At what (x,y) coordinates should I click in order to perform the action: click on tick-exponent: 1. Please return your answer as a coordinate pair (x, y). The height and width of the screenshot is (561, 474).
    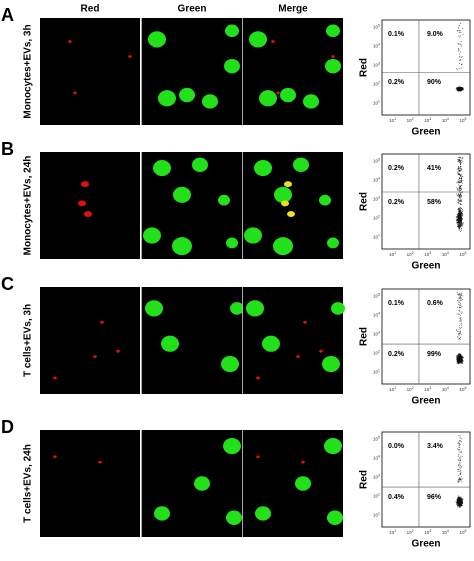
    Looking at the image, I should click on (395, 253).